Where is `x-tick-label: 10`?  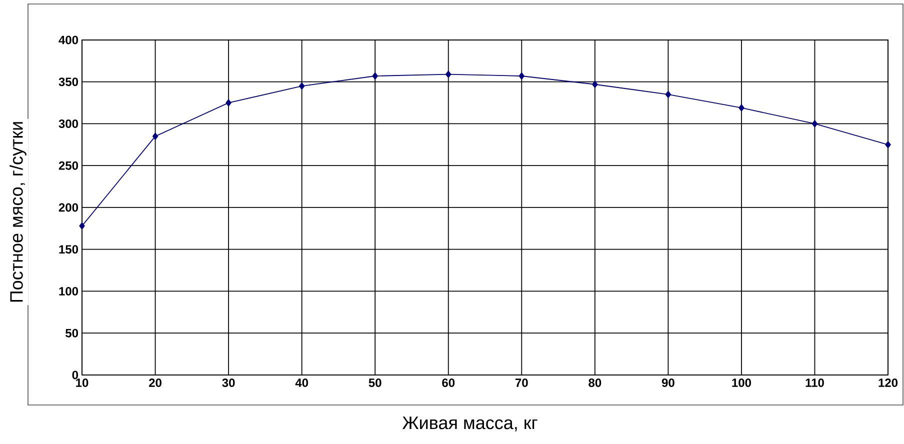 x-tick-label: 10 is located at coordinates (82, 383).